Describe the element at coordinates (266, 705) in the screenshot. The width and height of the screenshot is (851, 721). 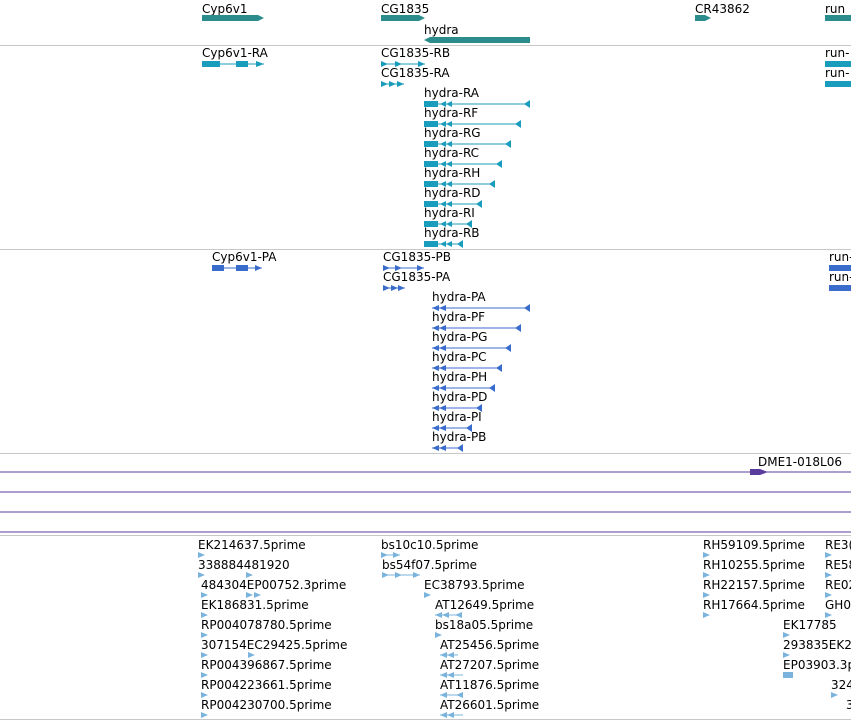
I see `est-label: RP004230700.5prime` at that location.